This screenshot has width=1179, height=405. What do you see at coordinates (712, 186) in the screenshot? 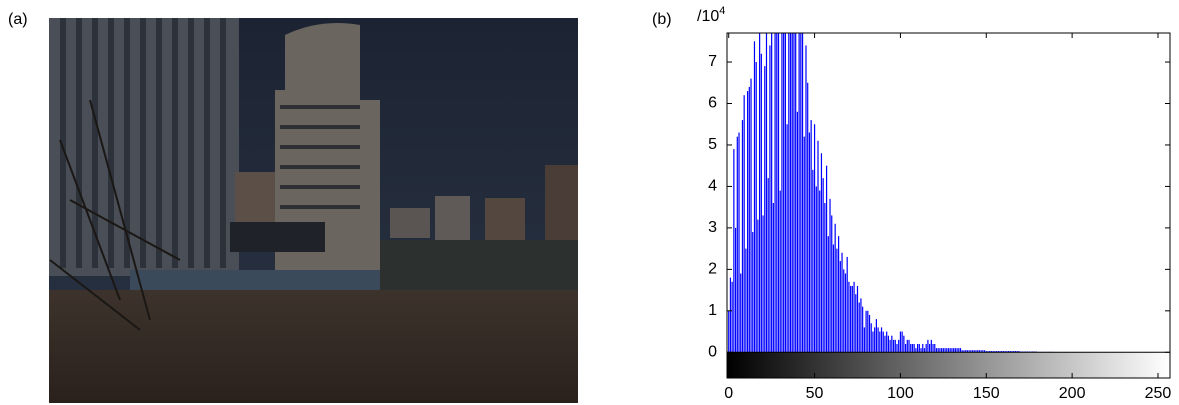
I see `y-tick-label: 4` at bounding box center [712, 186].